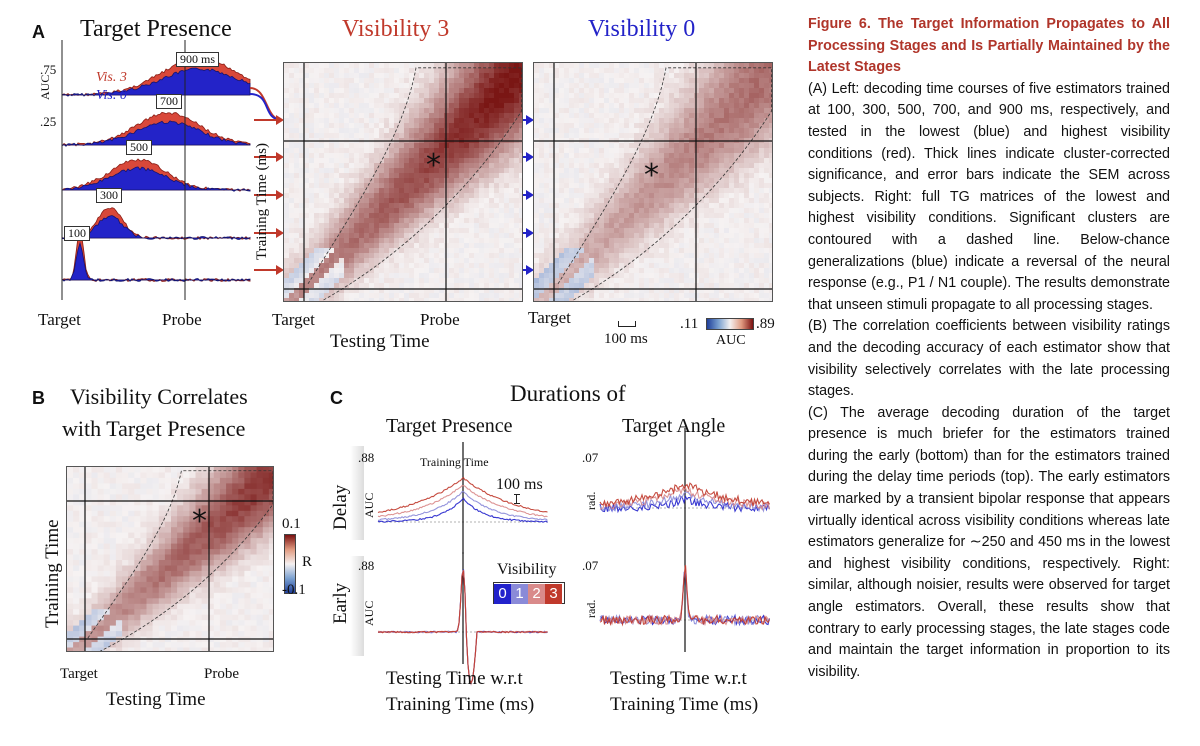  What do you see at coordinates (689, 324) in the screenshot?
I see `cbar-min: .11` at bounding box center [689, 324].